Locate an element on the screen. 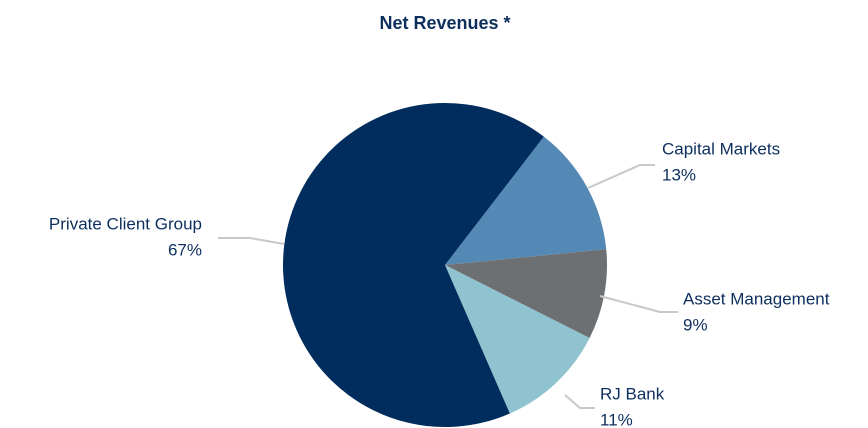 This screenshot has width=868, height=428. chart-title: Net Revenues * is located at coordinates (444, 23).